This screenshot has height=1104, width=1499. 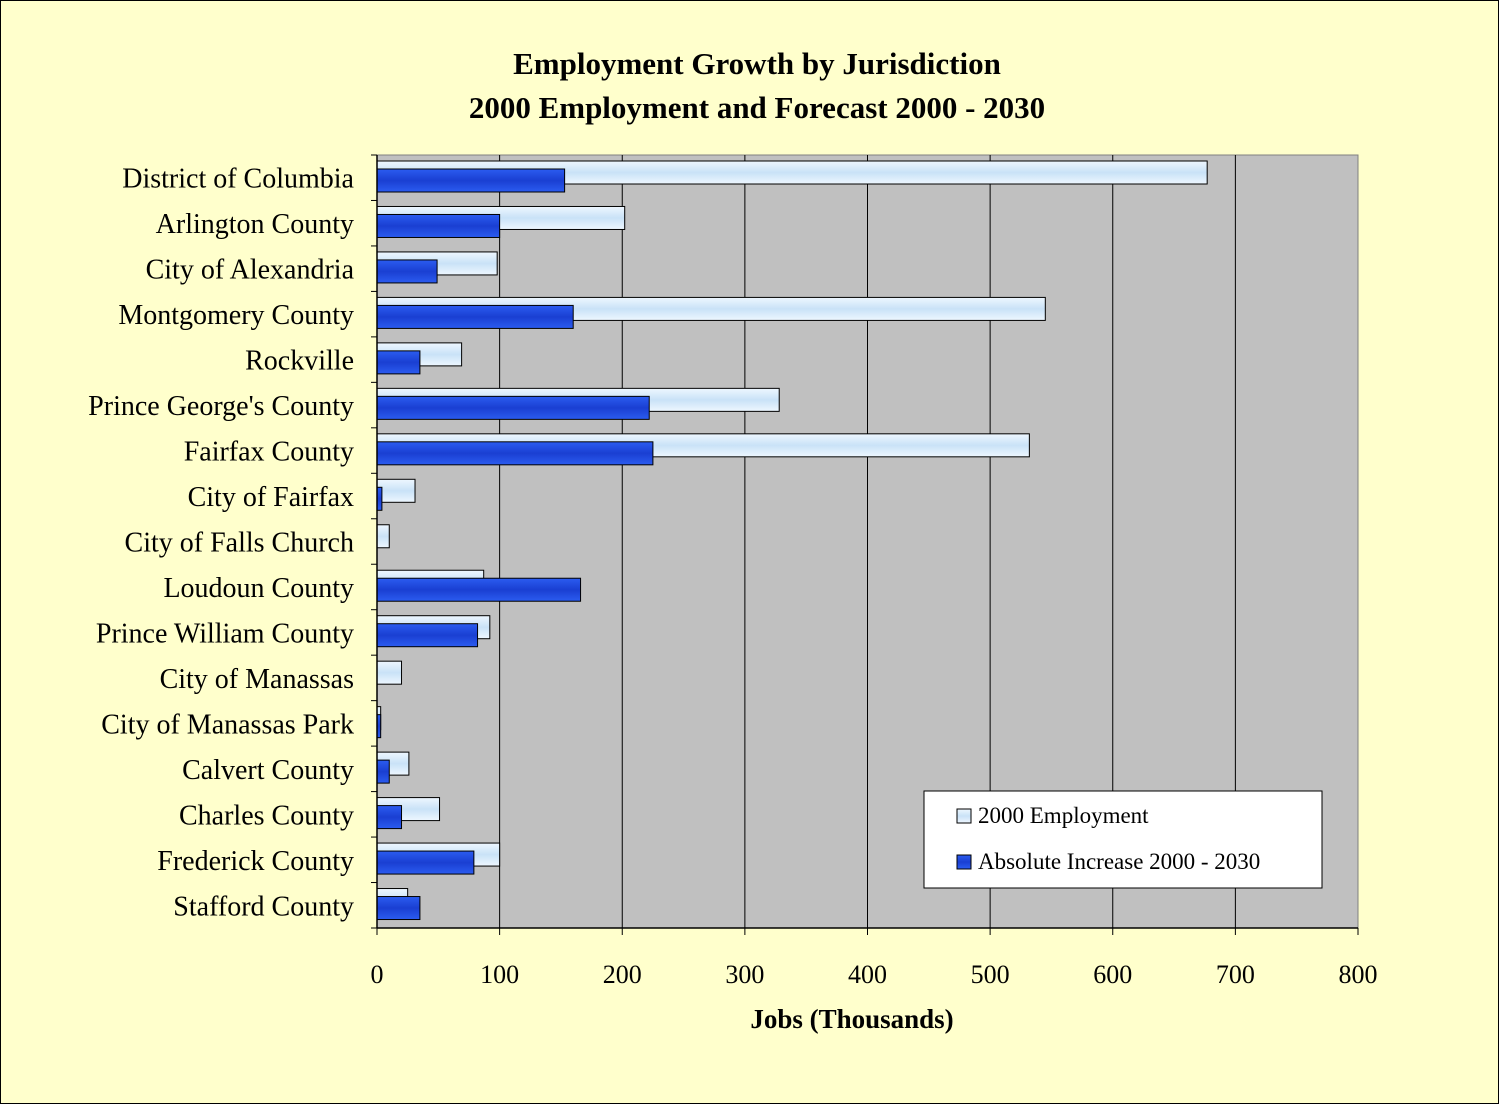 What do you see at coordinates (407, 271) in the screenshot?
I see `bar-absolute-increase-2000-2030-city-of-alexandria` at bounding box center [407, 271].